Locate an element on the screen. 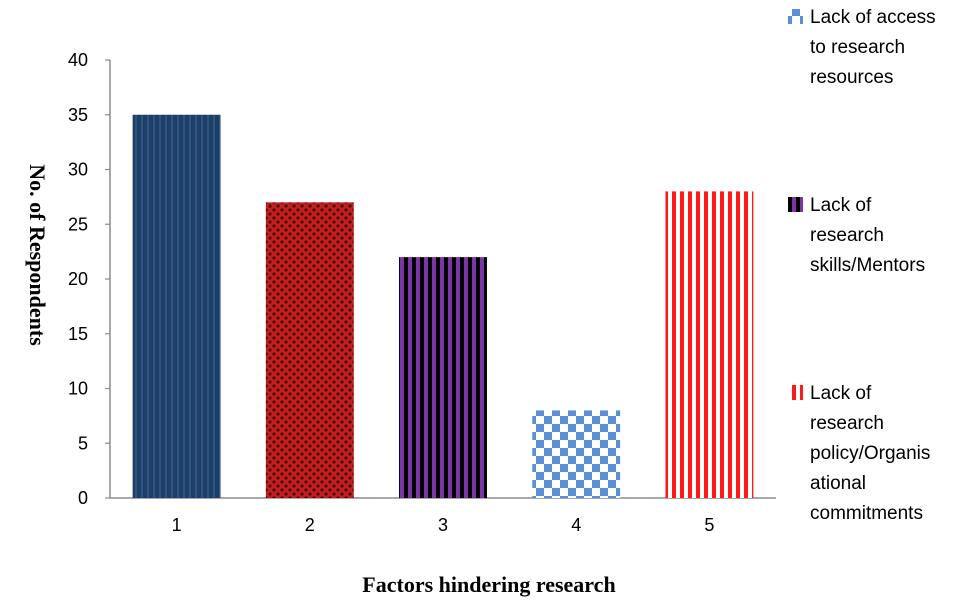 The height and width of the screenshot is (604, 969). y-axis-title: No. of Respondents is located at coordinates (37, 255).